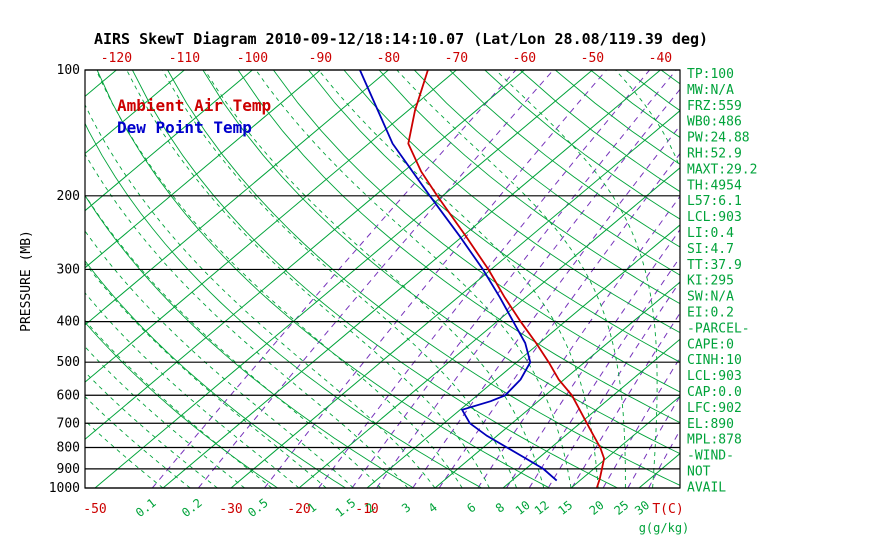 The height and width of the screenshot is (560, 870). What do you see at coordinates (565, 508) in the screenshot?
I see `mixing-ratio-label: 15` at bounding box center [565, 508].